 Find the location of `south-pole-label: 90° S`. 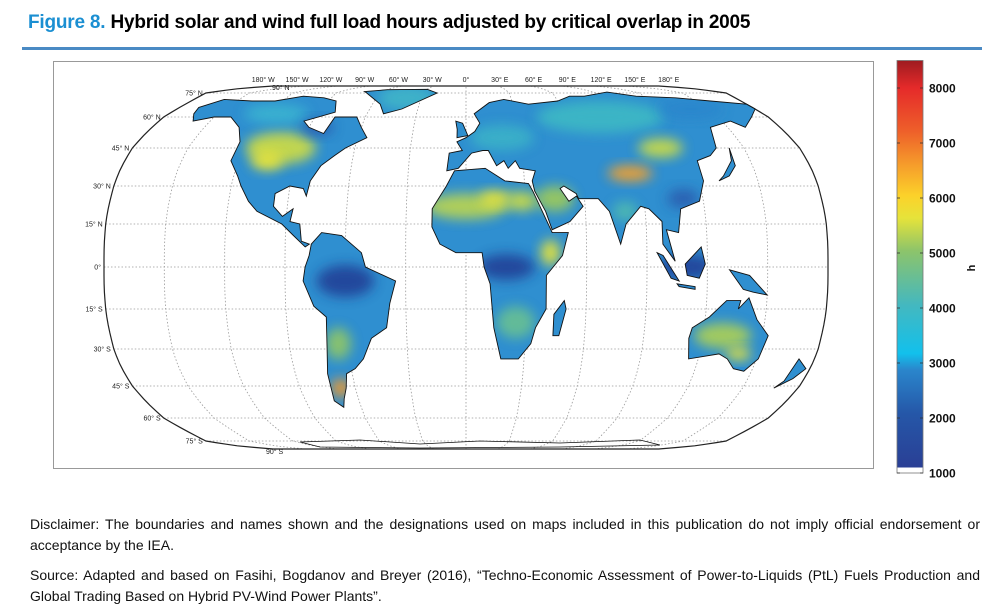

south-pole-label: 90° S is located at coordinates (275, 452).